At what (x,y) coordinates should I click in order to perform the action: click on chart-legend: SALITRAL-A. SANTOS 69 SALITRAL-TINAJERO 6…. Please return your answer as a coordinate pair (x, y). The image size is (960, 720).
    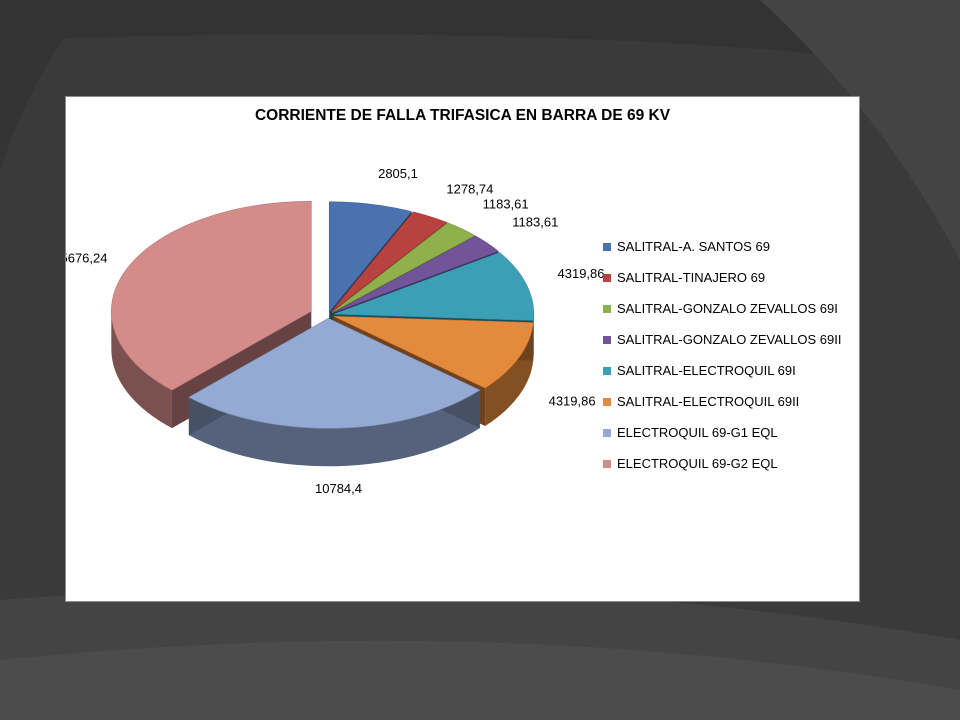
    Looking at the image, I should click on (722, 355).